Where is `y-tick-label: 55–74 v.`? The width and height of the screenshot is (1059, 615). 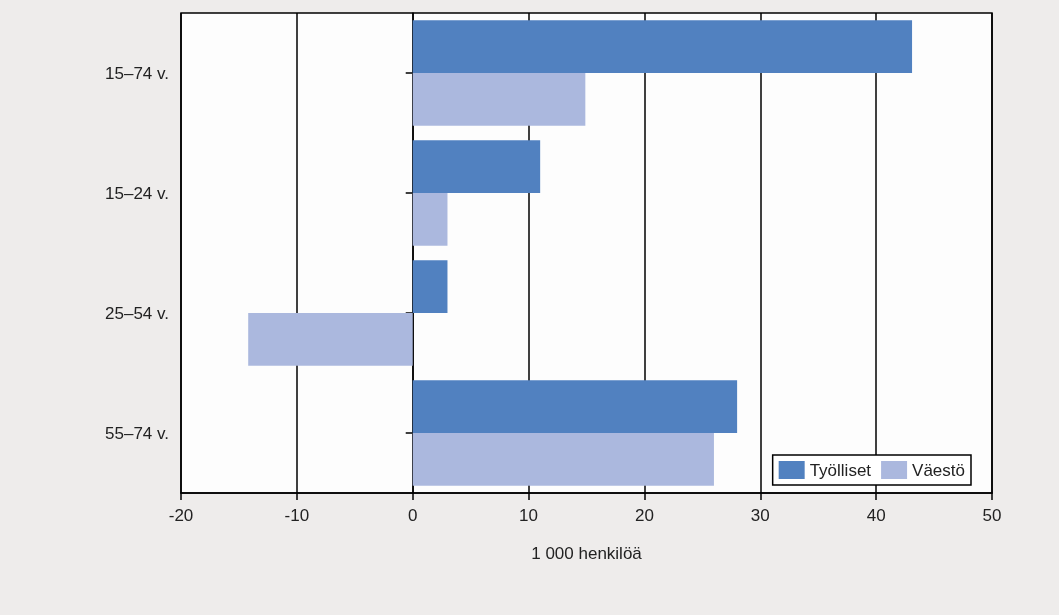 y-tick-label: 55–74 v. is located at coordinates (137, 433).